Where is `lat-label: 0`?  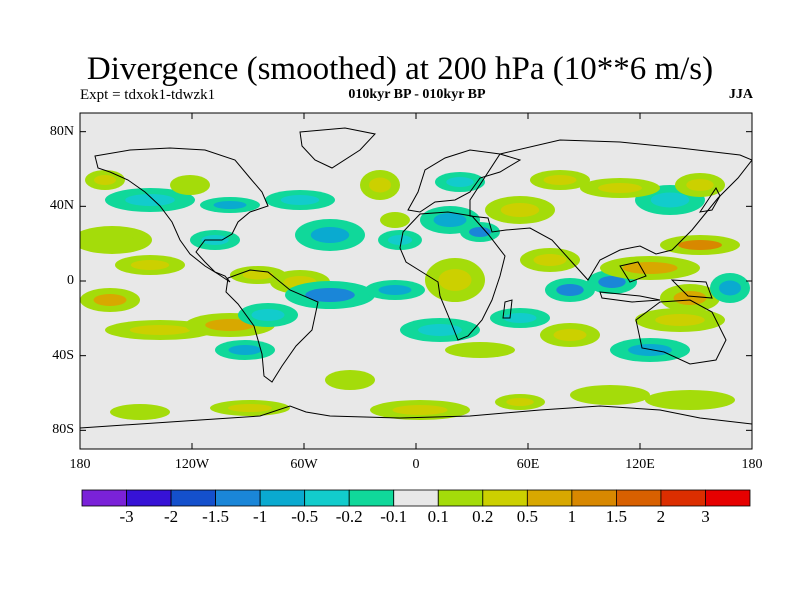 lat-label: 0 is located at coordinates (70, 280).